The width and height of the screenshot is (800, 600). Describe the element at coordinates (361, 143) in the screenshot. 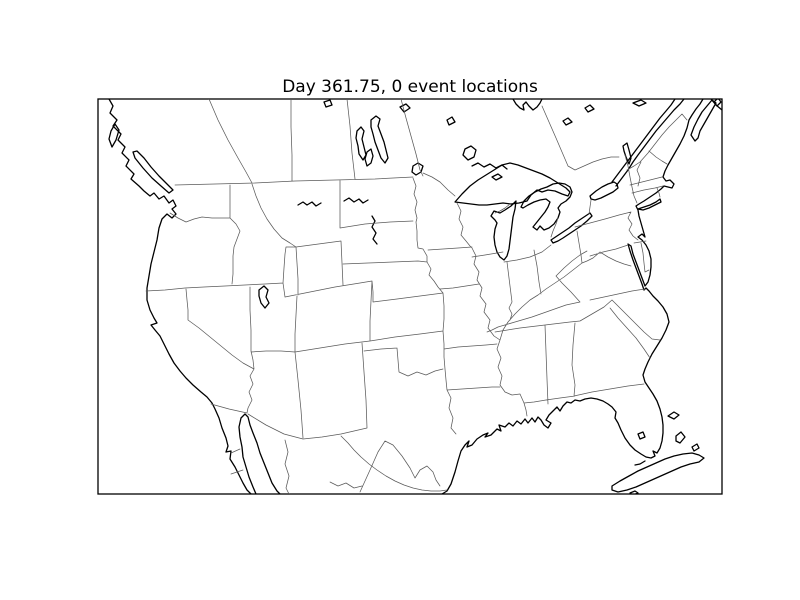

I see `lake-winnipegosis` at that location.